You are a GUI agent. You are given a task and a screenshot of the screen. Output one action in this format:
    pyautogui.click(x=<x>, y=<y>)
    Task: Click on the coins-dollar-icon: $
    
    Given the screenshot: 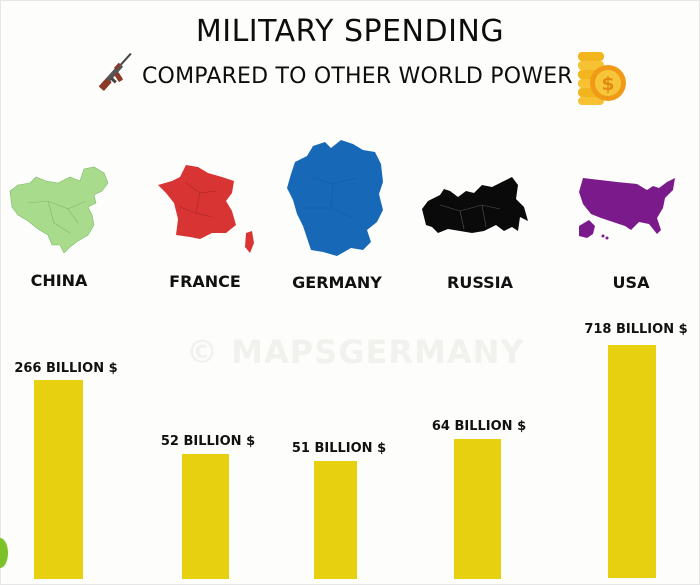 What is the action you would take?
    pyautogui.click(x=602, y=78)
    